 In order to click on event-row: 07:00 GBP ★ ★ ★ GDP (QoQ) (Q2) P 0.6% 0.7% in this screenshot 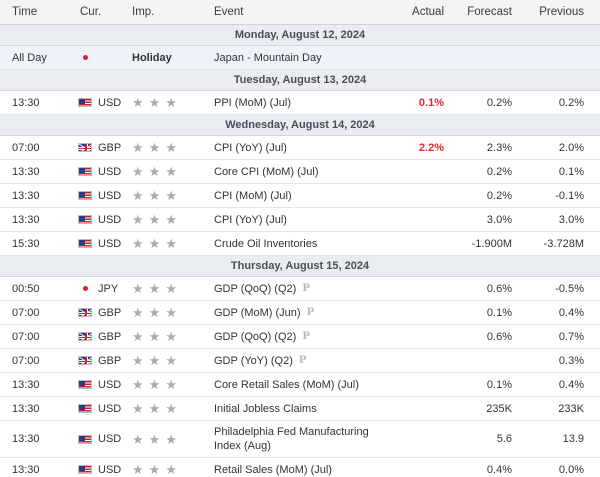, I will do `click(300, 337)`.